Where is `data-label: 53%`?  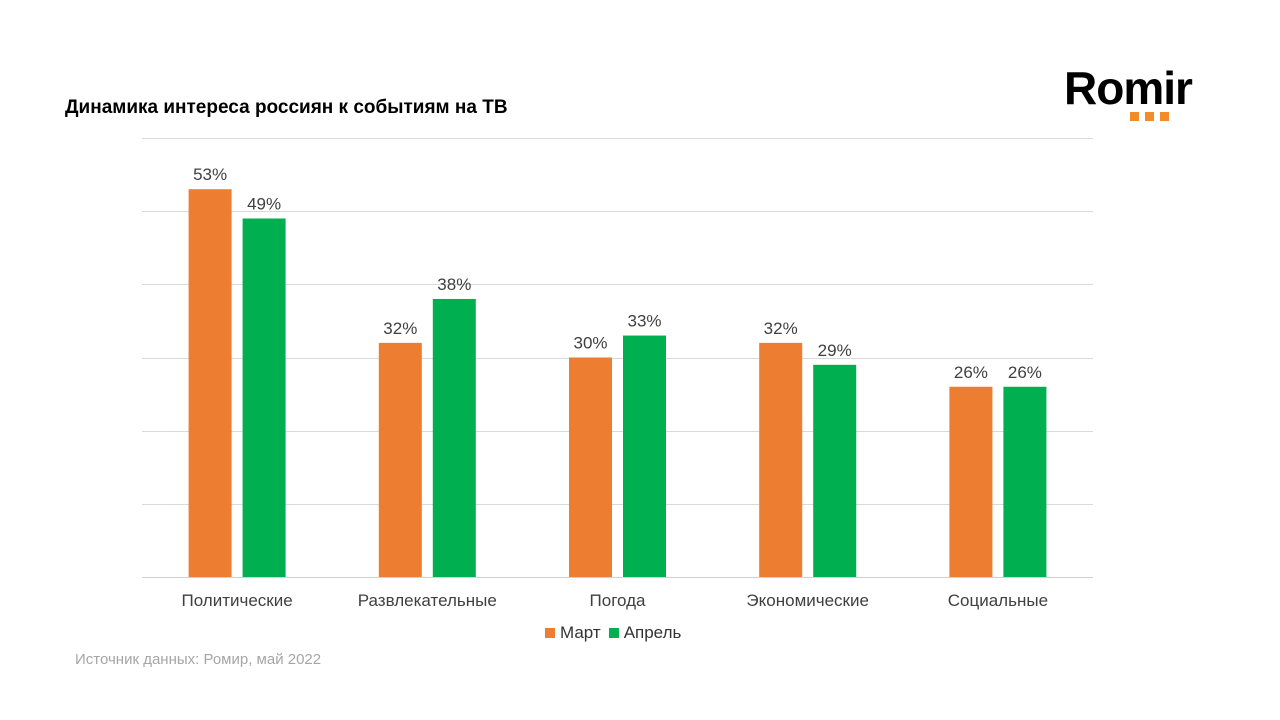
data-label: 53% is located at coordinates (210, 174).